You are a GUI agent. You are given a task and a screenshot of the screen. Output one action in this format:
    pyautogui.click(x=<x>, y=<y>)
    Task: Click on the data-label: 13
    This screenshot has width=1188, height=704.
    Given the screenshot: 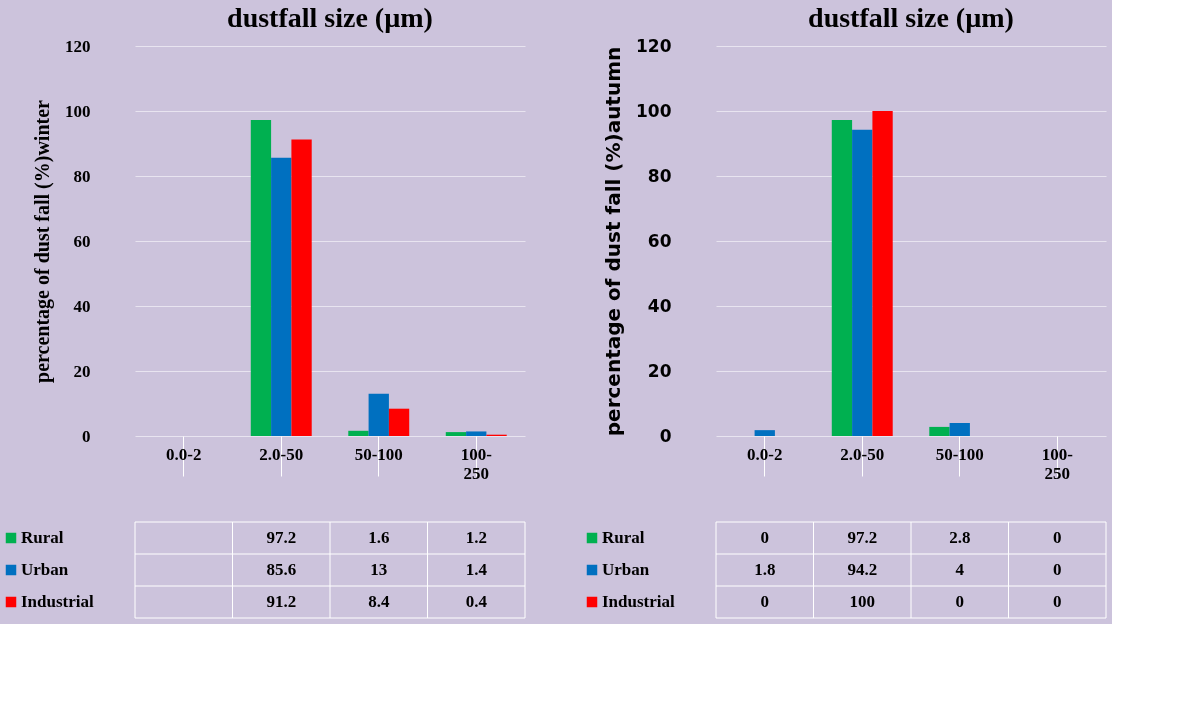 What is the action you would take?
    pyautogui.click(x=379, y=569)
    